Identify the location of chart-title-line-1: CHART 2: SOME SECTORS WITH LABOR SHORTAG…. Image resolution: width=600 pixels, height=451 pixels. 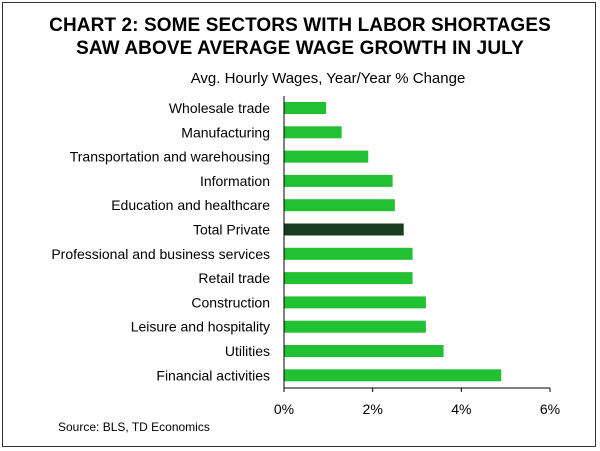
(300, 25).